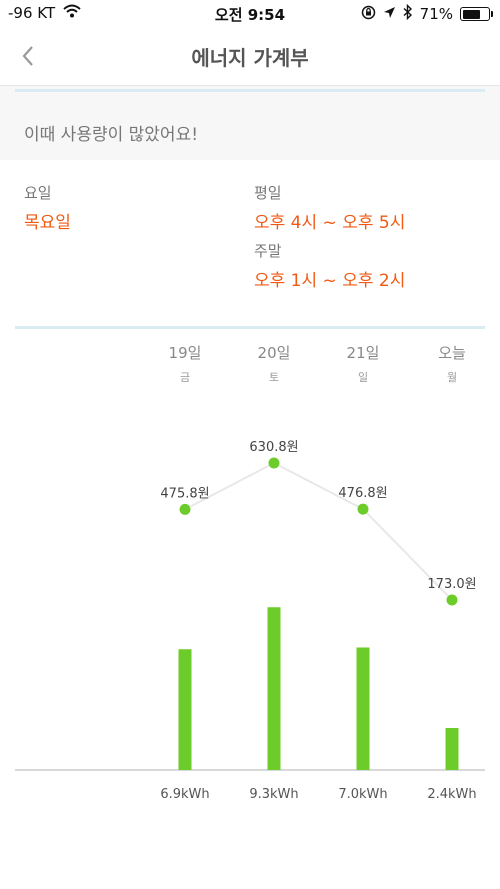 This screenshot has height=889, width=500. What do you see at coordinates (274, 363) in the screenshot?
I see `day-header: 20일 토` at bounding box center [274, 363].